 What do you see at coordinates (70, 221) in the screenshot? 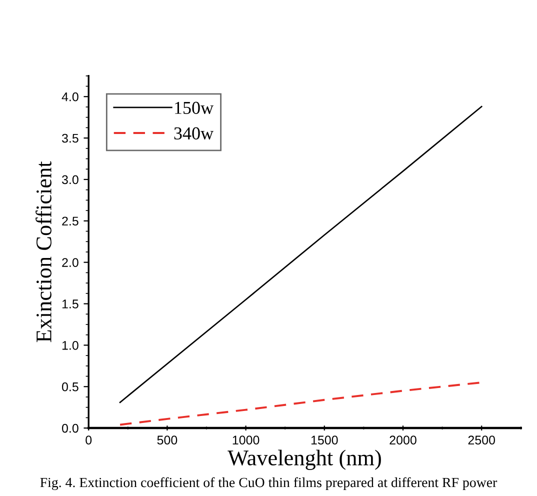
I see `y-tick-label: 2.5` at bounding box center [70, 221].